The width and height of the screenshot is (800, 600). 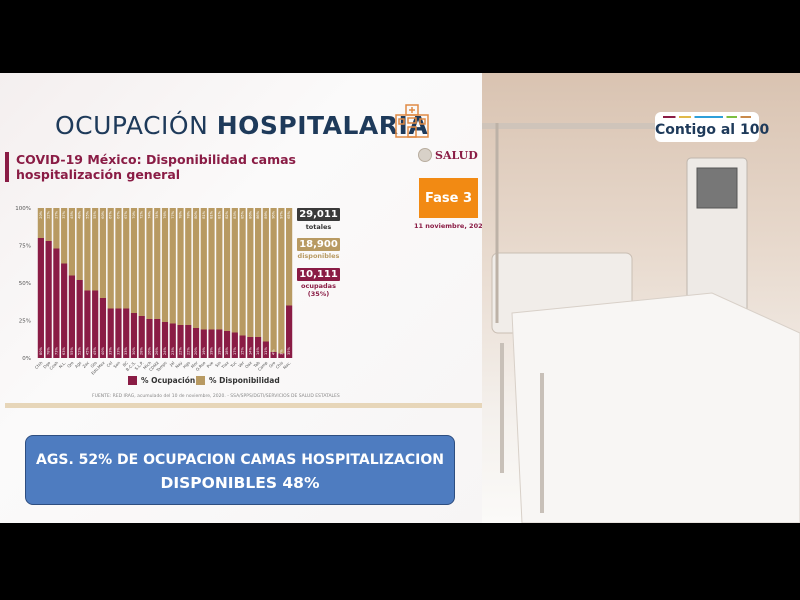 I want to click on occupied-label: ocupadas, so click(x=318, y=286).